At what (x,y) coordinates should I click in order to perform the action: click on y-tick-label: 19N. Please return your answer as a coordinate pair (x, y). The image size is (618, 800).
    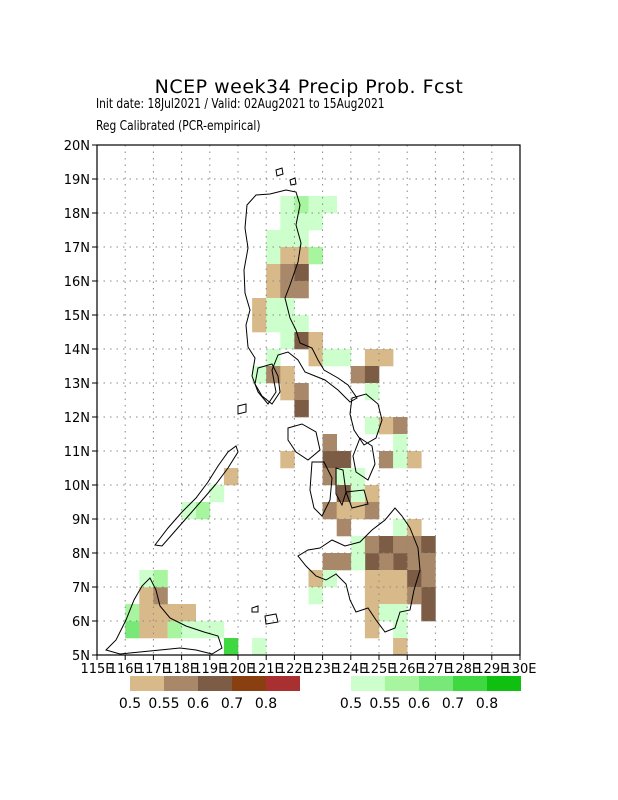
    Looking at the image, I should click on (77, 180).